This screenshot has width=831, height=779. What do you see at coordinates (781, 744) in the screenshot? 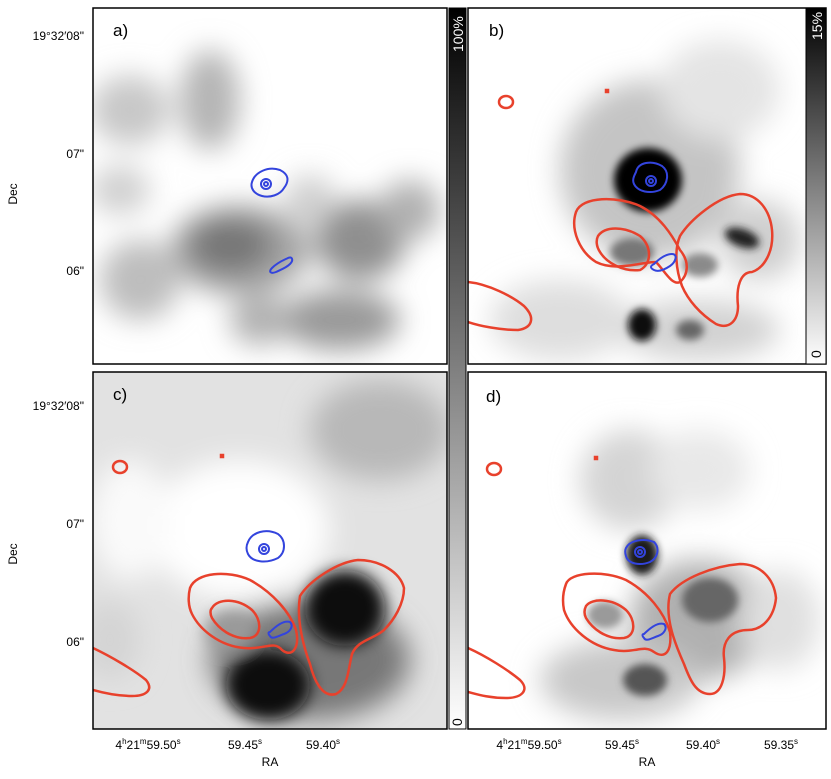
I see `ra-tick-label-5935-right: 59.35s` at bounding box center [781, 744].